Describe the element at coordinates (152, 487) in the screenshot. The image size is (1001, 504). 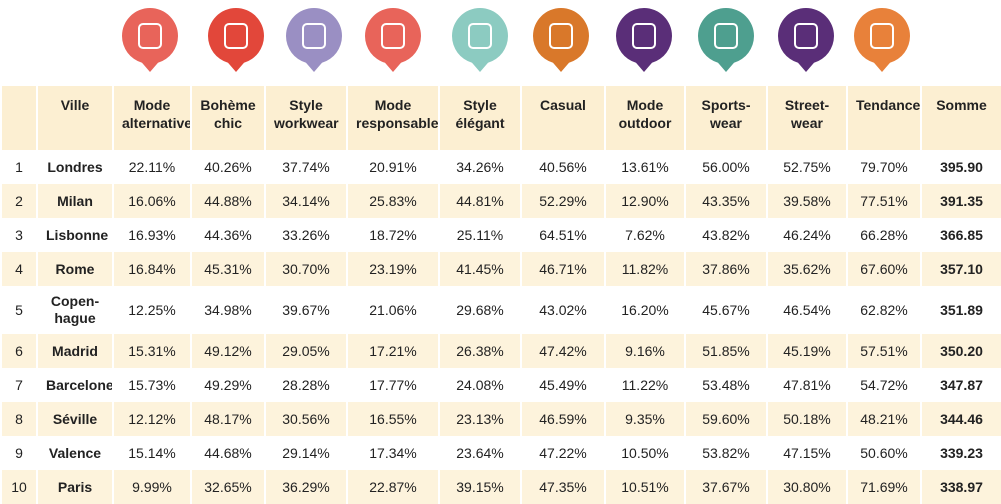
I see `score: 9.99%` at that location.